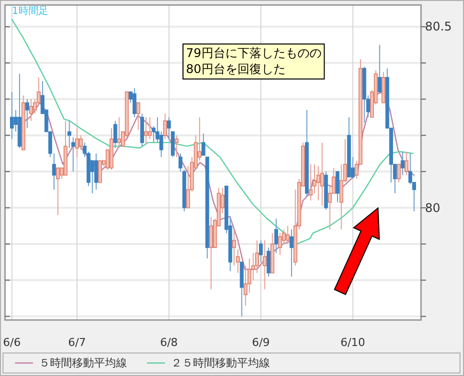 The height and width of the screenshot is (376, 464). Describe the element at coordinates (438, 27) in the screenshot. I see `y-tick-label: 80.5` at that location.